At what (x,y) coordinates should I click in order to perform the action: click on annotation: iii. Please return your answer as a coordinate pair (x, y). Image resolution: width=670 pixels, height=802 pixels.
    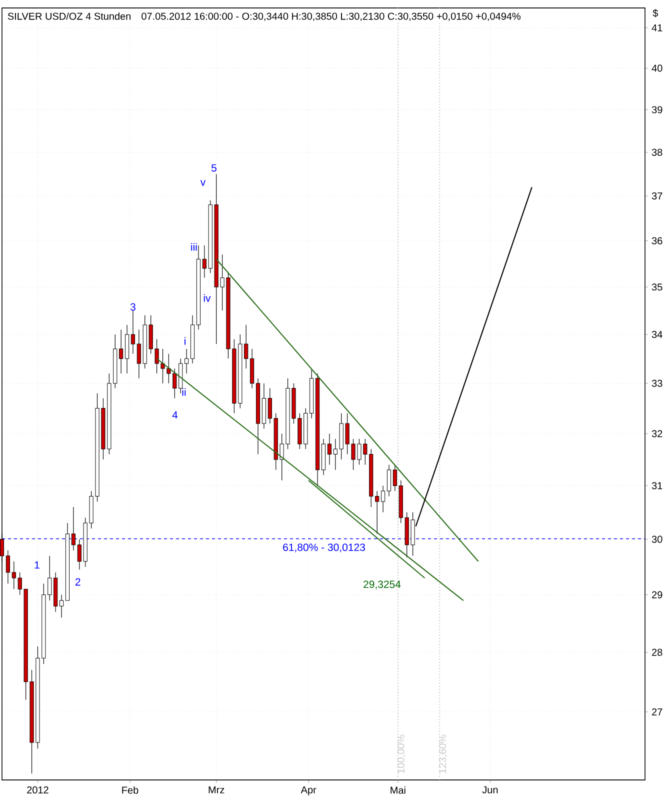
    Looking at the image, I should click on (194, 247).